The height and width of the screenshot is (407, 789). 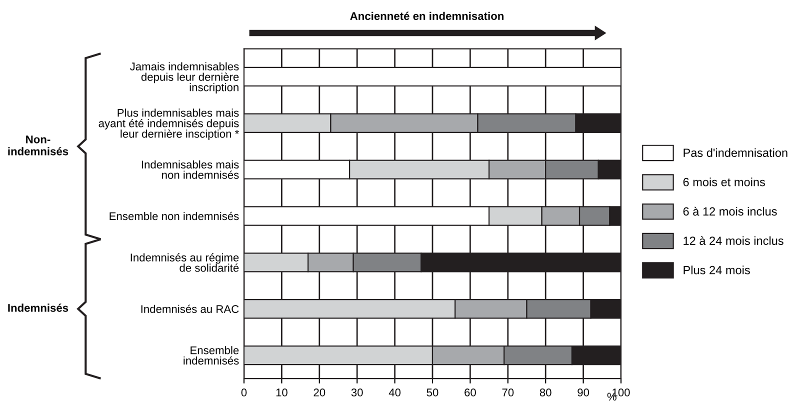 What do you see at coordinates (174, 216) in the screenshot?
I see `y-tick-label: Ensemble non indemnisés` at bounding box center [174, 216].